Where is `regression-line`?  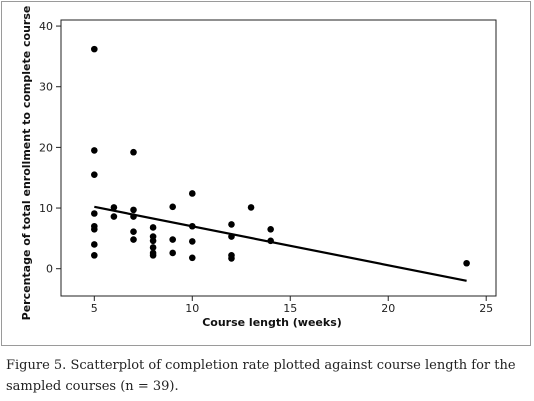
regression-line is located at coordinates (280, 243).